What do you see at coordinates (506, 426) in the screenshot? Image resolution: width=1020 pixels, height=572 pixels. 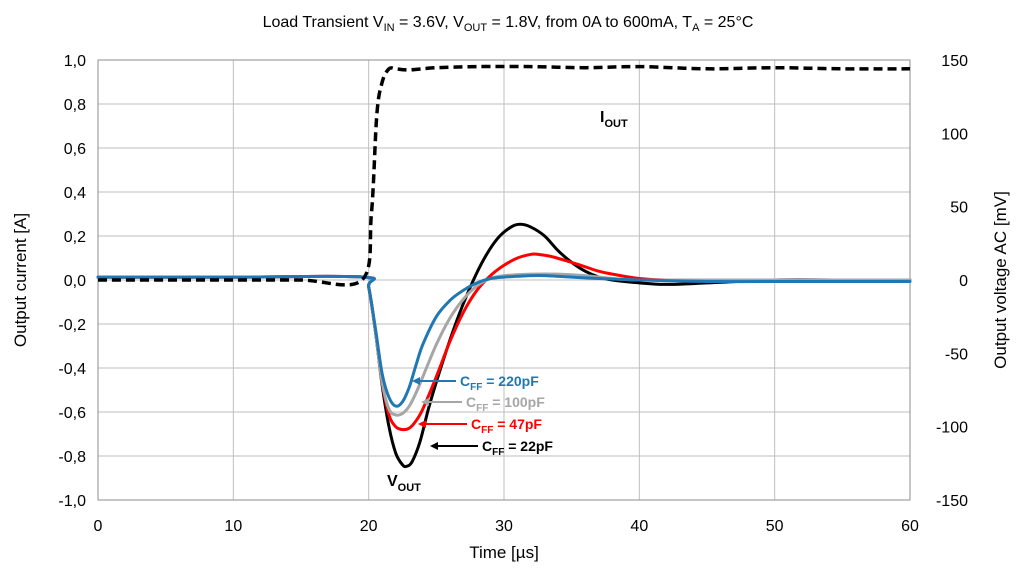 I see `svg-text: CFF = 47pF` at bounding box center [506, 426].